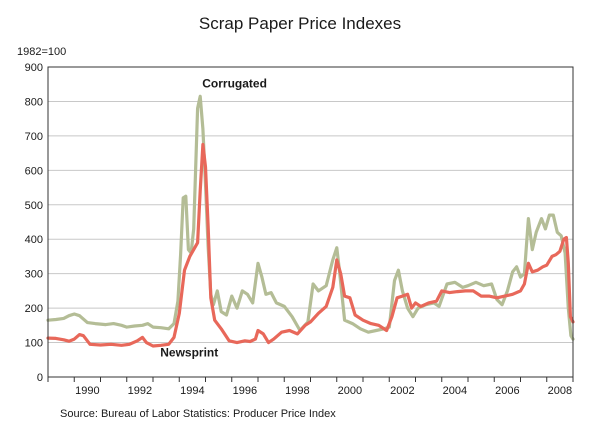 Image resolution: width=600 pixels, height=439 pixels. Describe the element at coordinates (34, 68) in the screenshot. I see `y-tick-label: 900` at that location.